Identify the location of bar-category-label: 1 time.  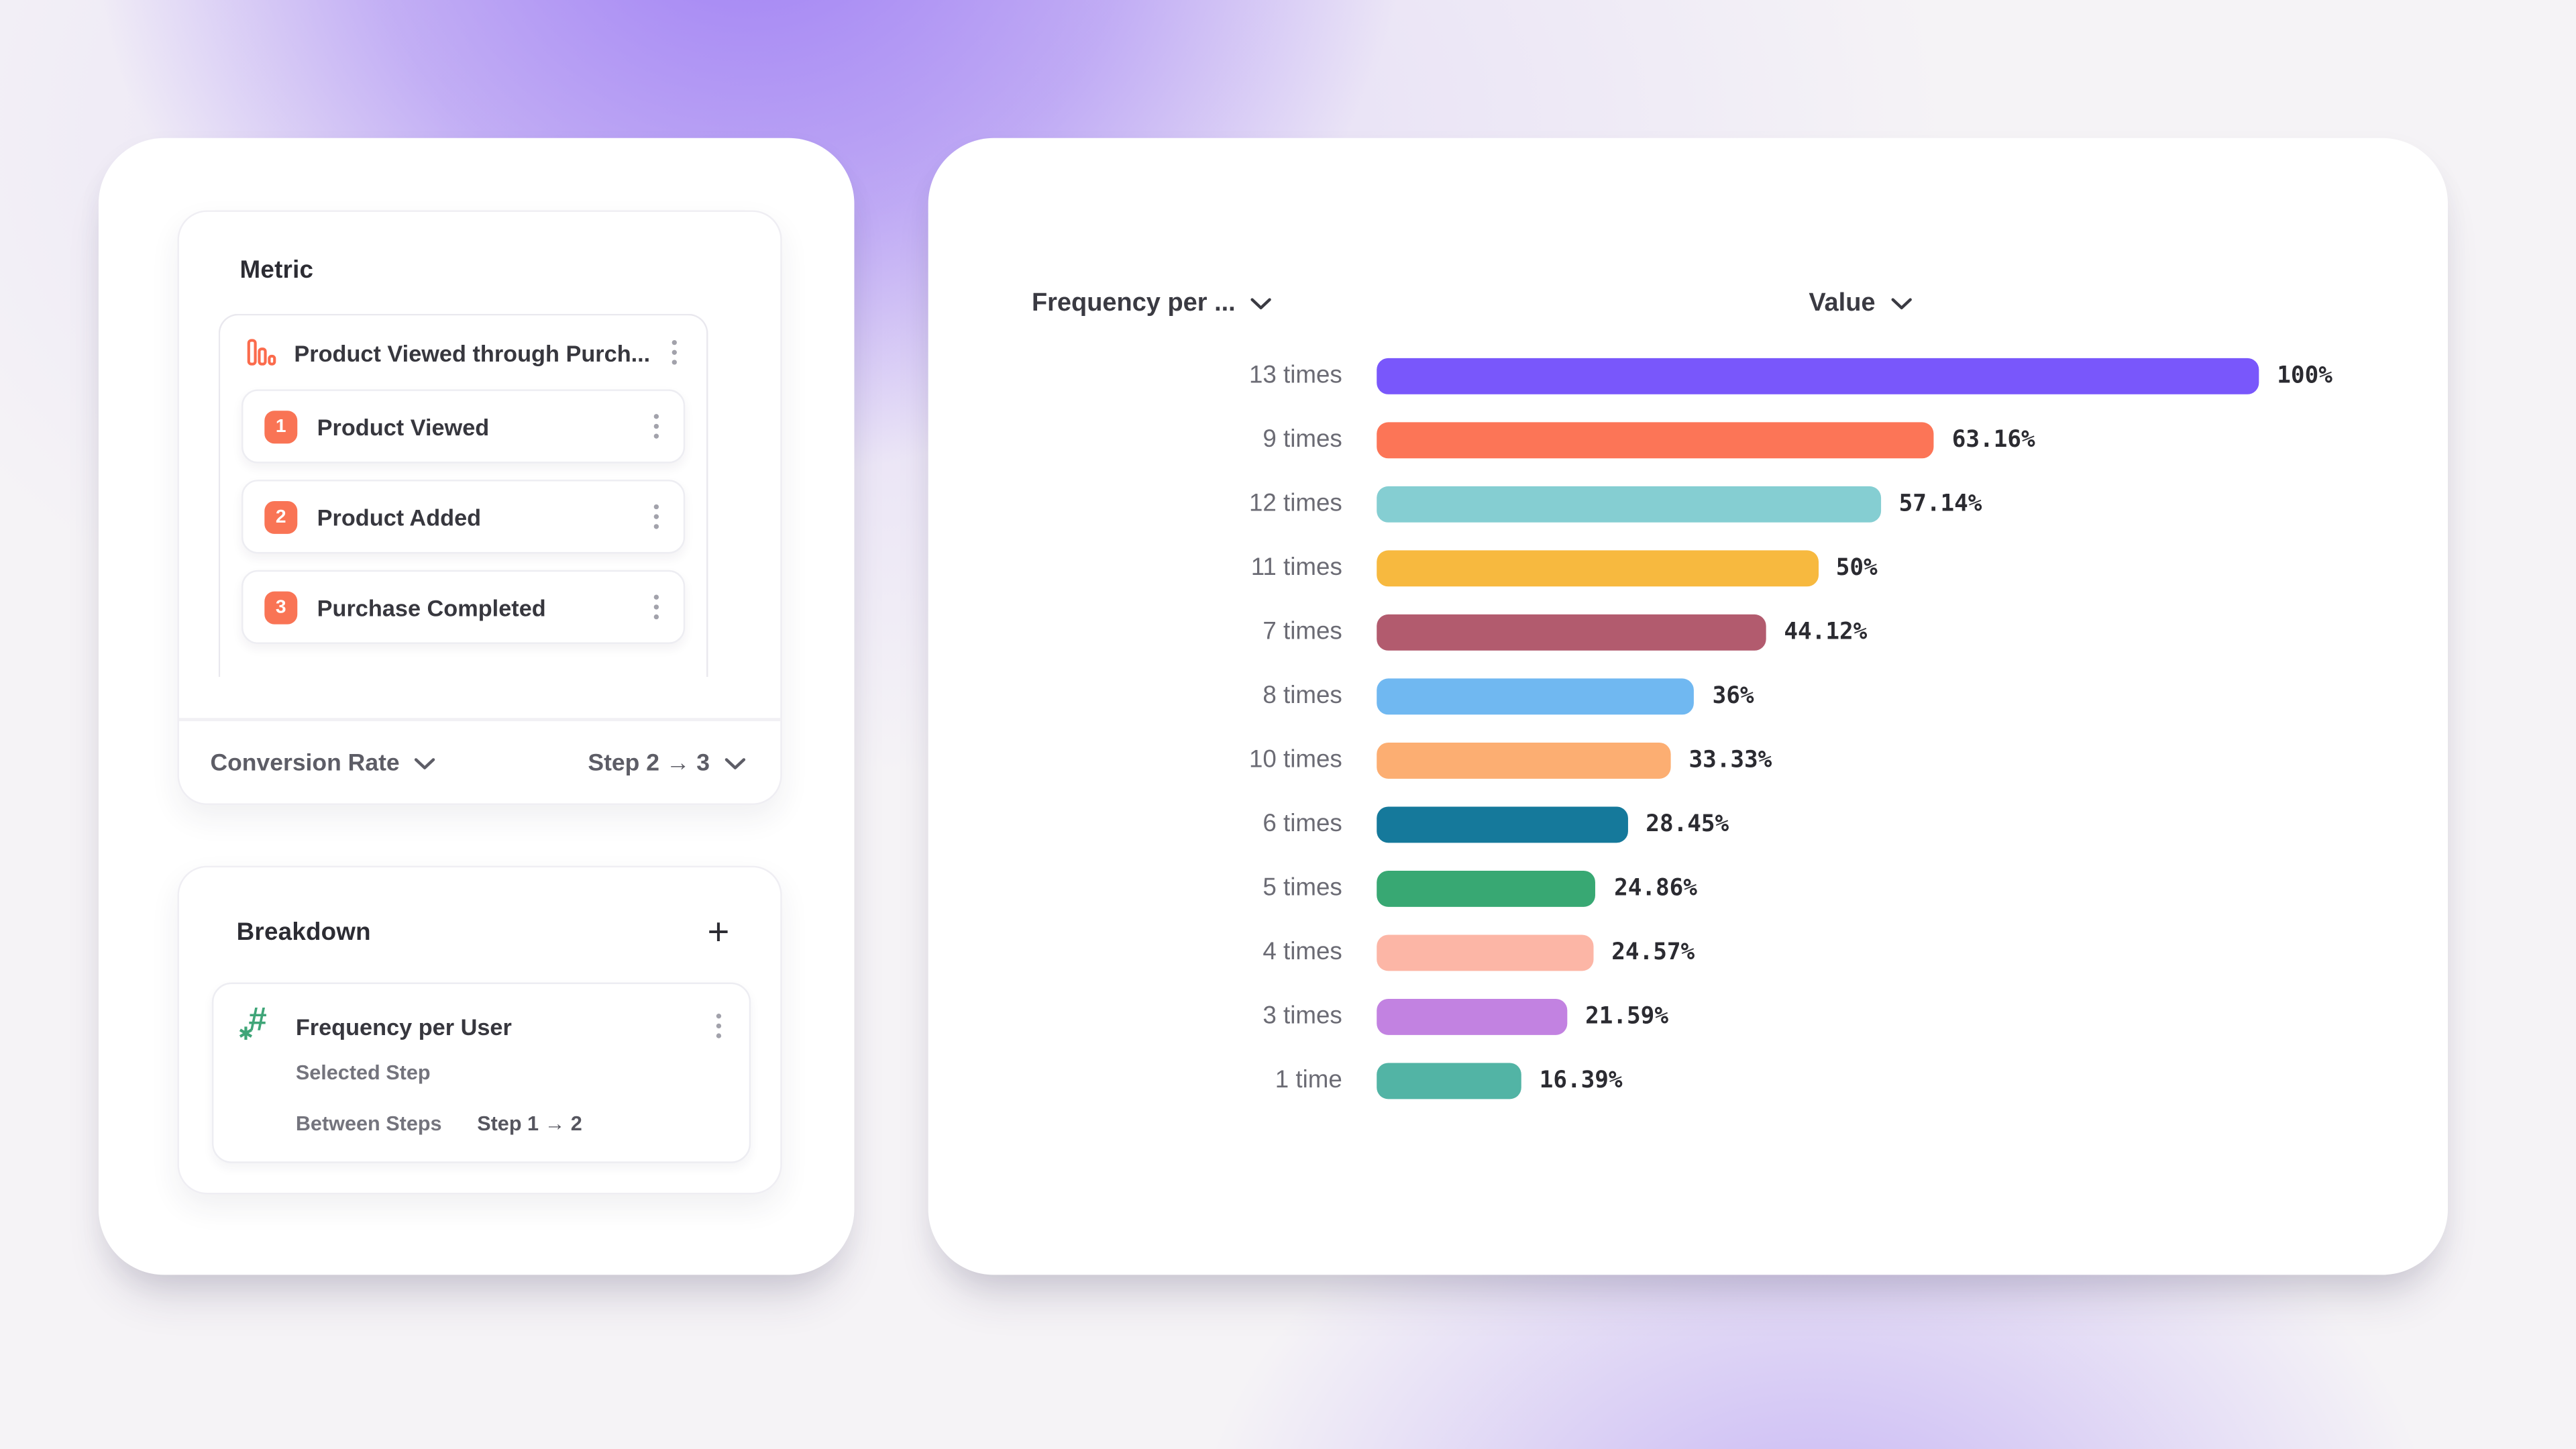
(1308, 1080).